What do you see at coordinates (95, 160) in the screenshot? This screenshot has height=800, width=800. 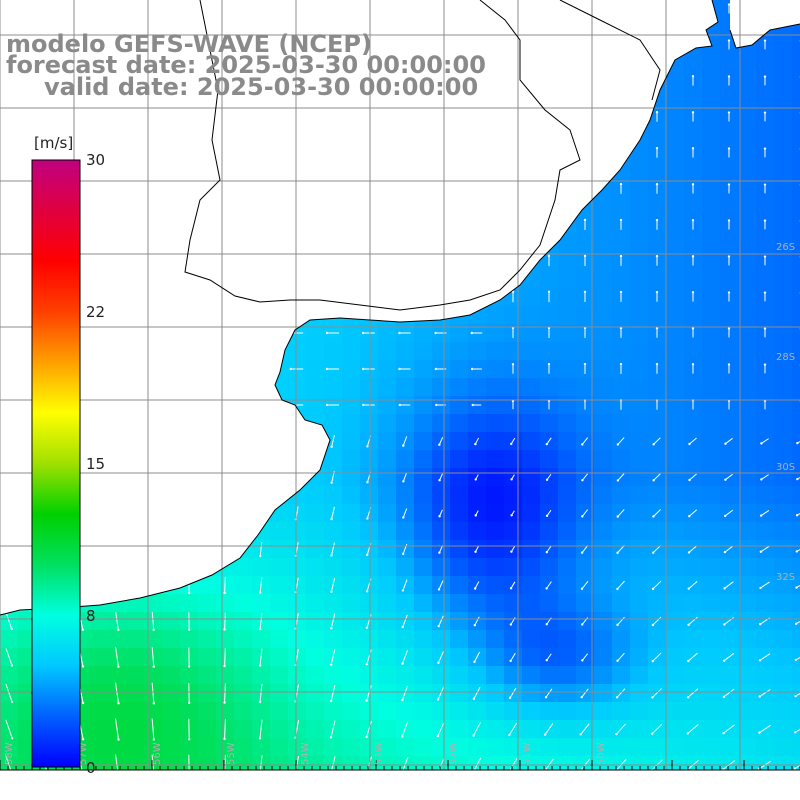 I see `colorbar-tick-30: 30` at bounding box center [95, 160].